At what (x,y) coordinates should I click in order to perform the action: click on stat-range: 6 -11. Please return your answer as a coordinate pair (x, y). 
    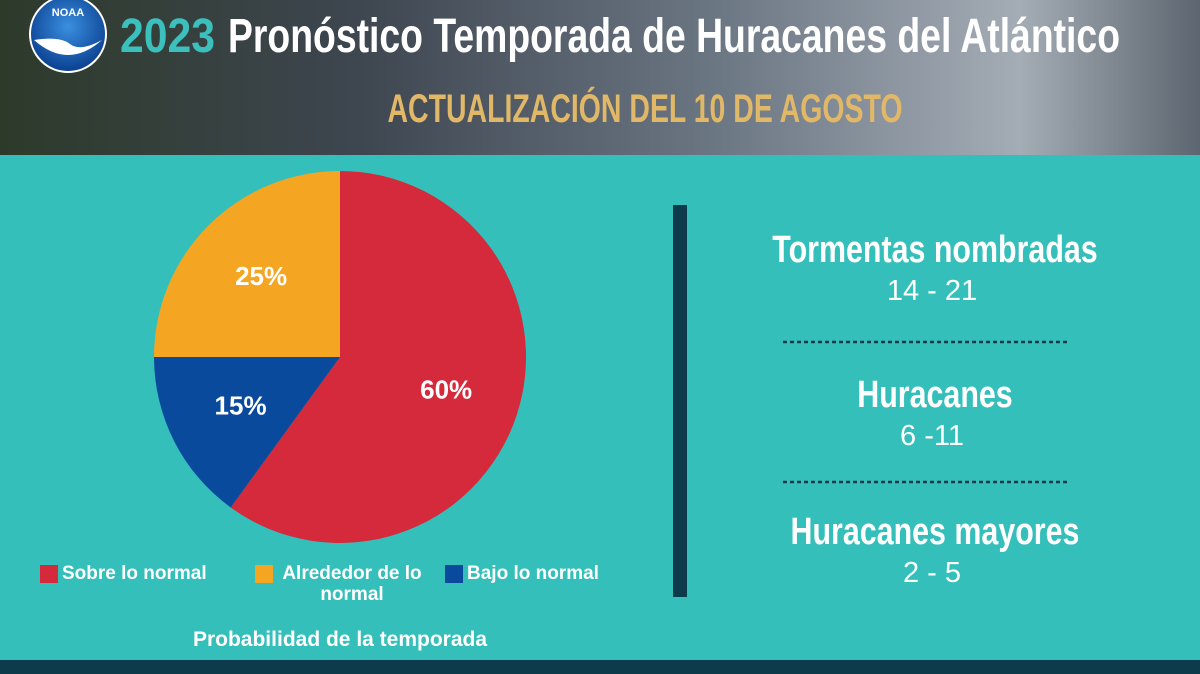
    Looking at the image, I should click on (932, 436).